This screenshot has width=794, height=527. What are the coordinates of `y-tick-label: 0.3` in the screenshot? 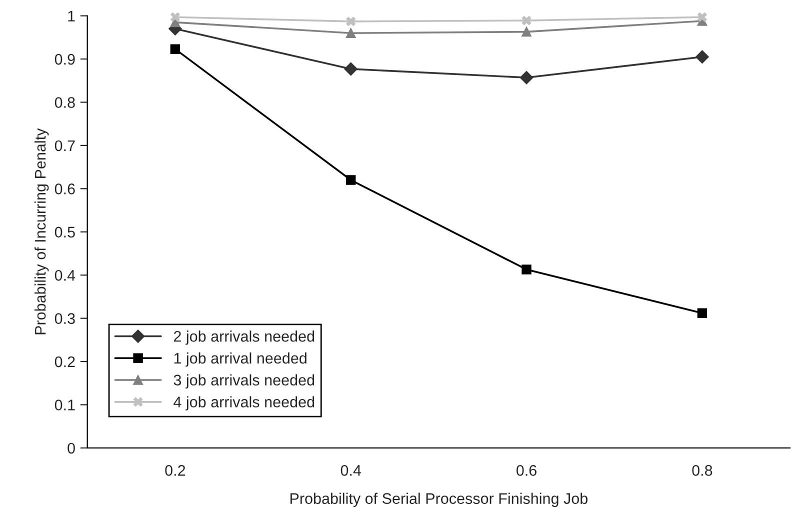 It's located at (64, 318).